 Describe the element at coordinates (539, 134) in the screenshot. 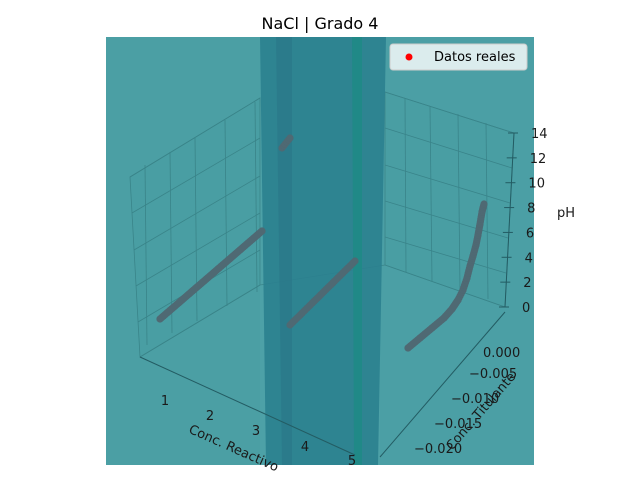

I see `z-tick-label: 14` at that location.